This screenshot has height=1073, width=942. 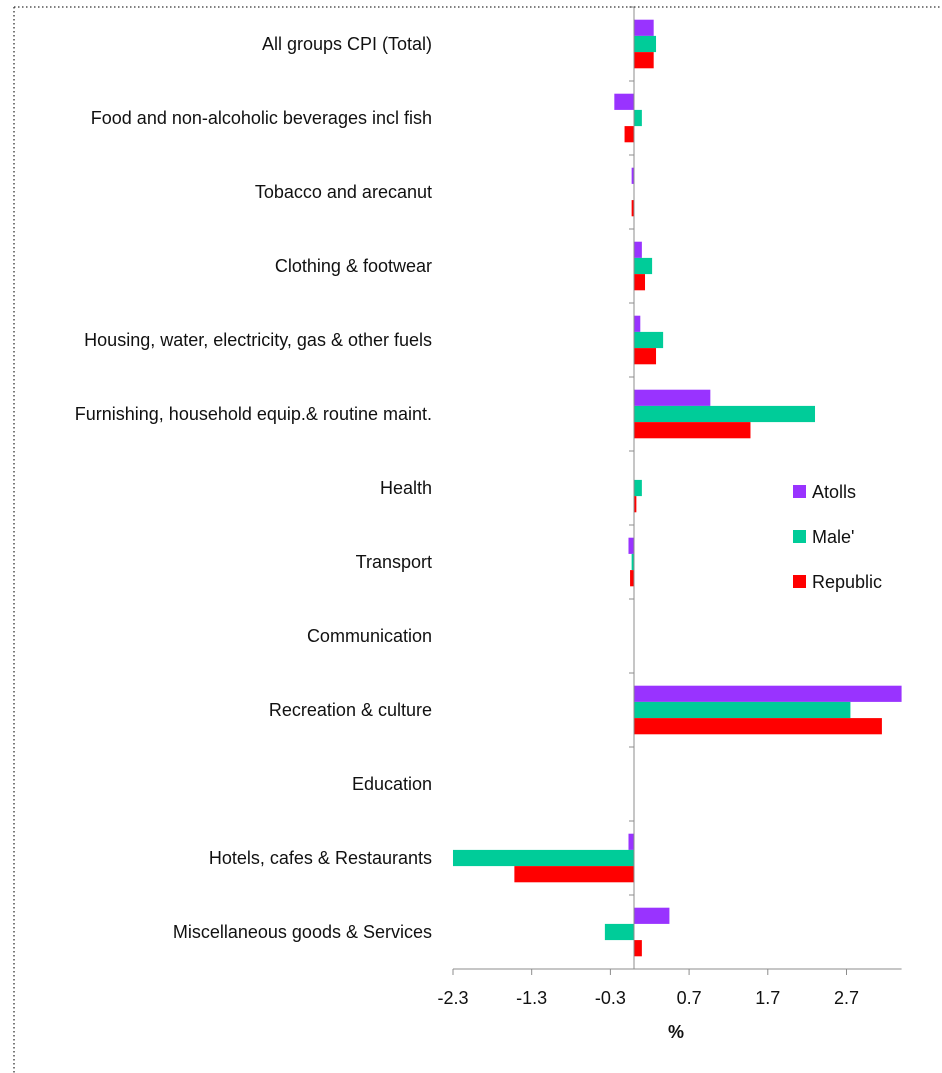 I want to click on legend-label: Atolls, so click(x=834, y=492).